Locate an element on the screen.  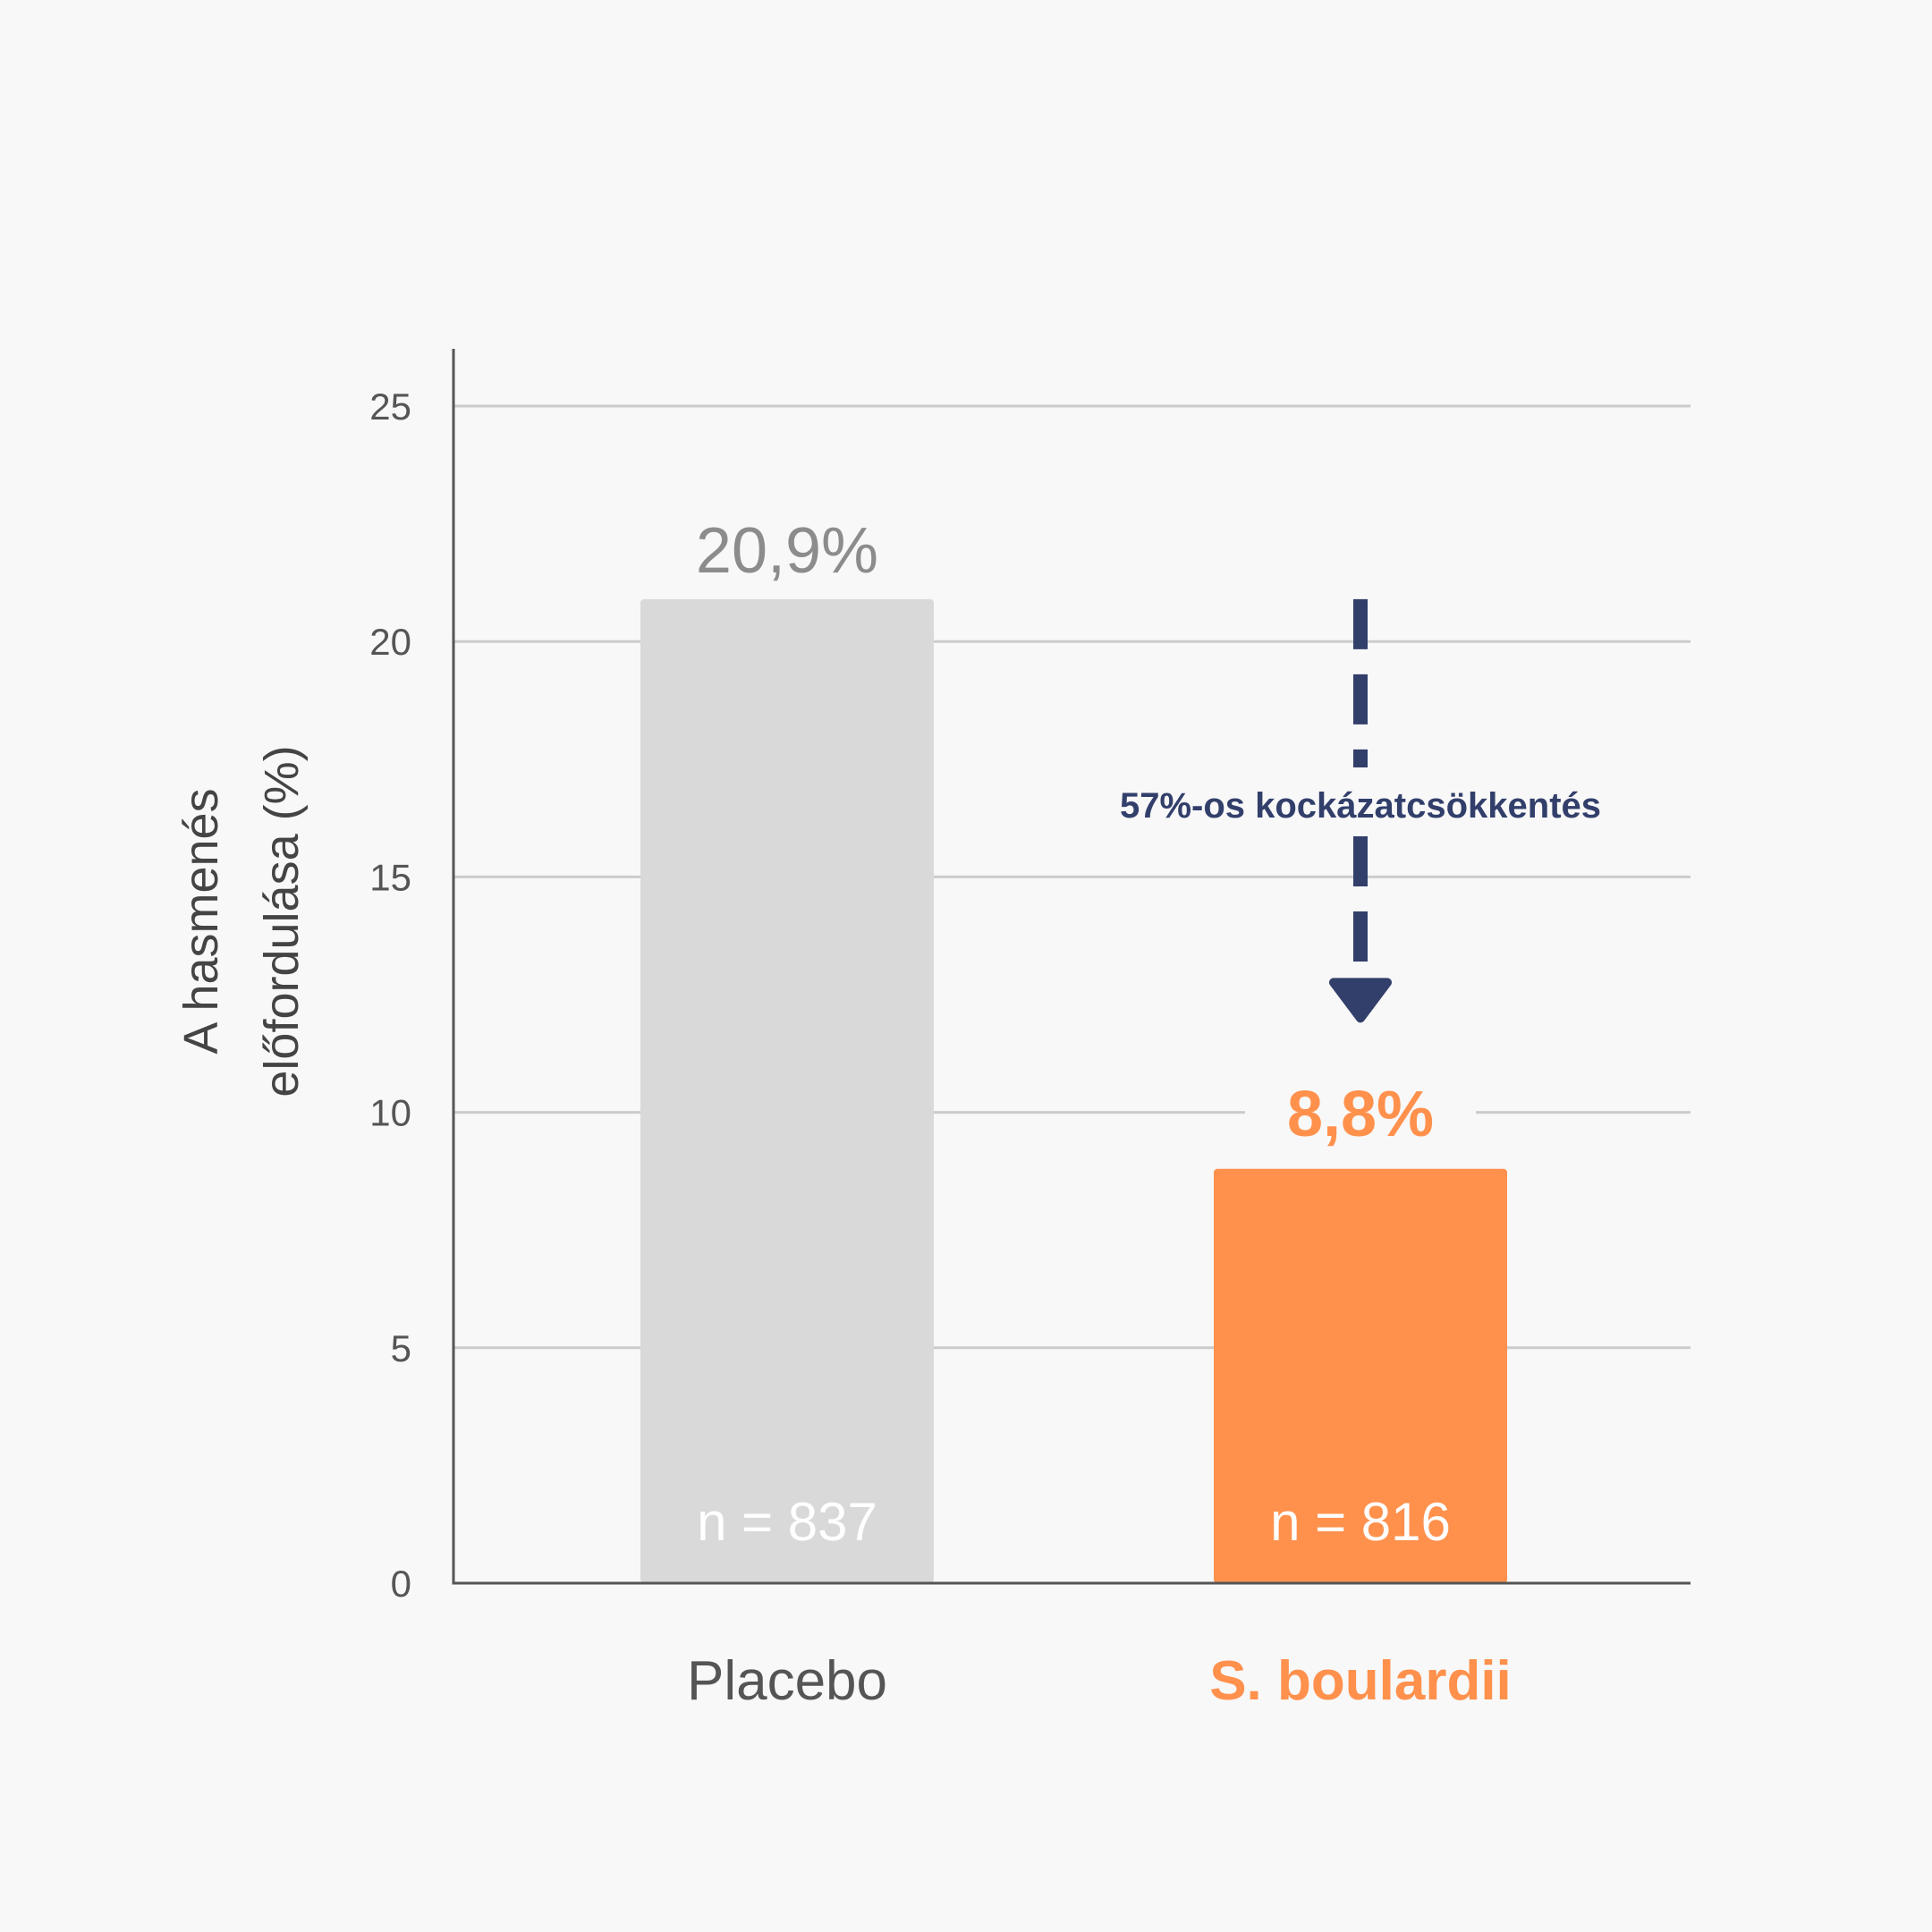
bar-placebo is located at coordinates (787, 1090).